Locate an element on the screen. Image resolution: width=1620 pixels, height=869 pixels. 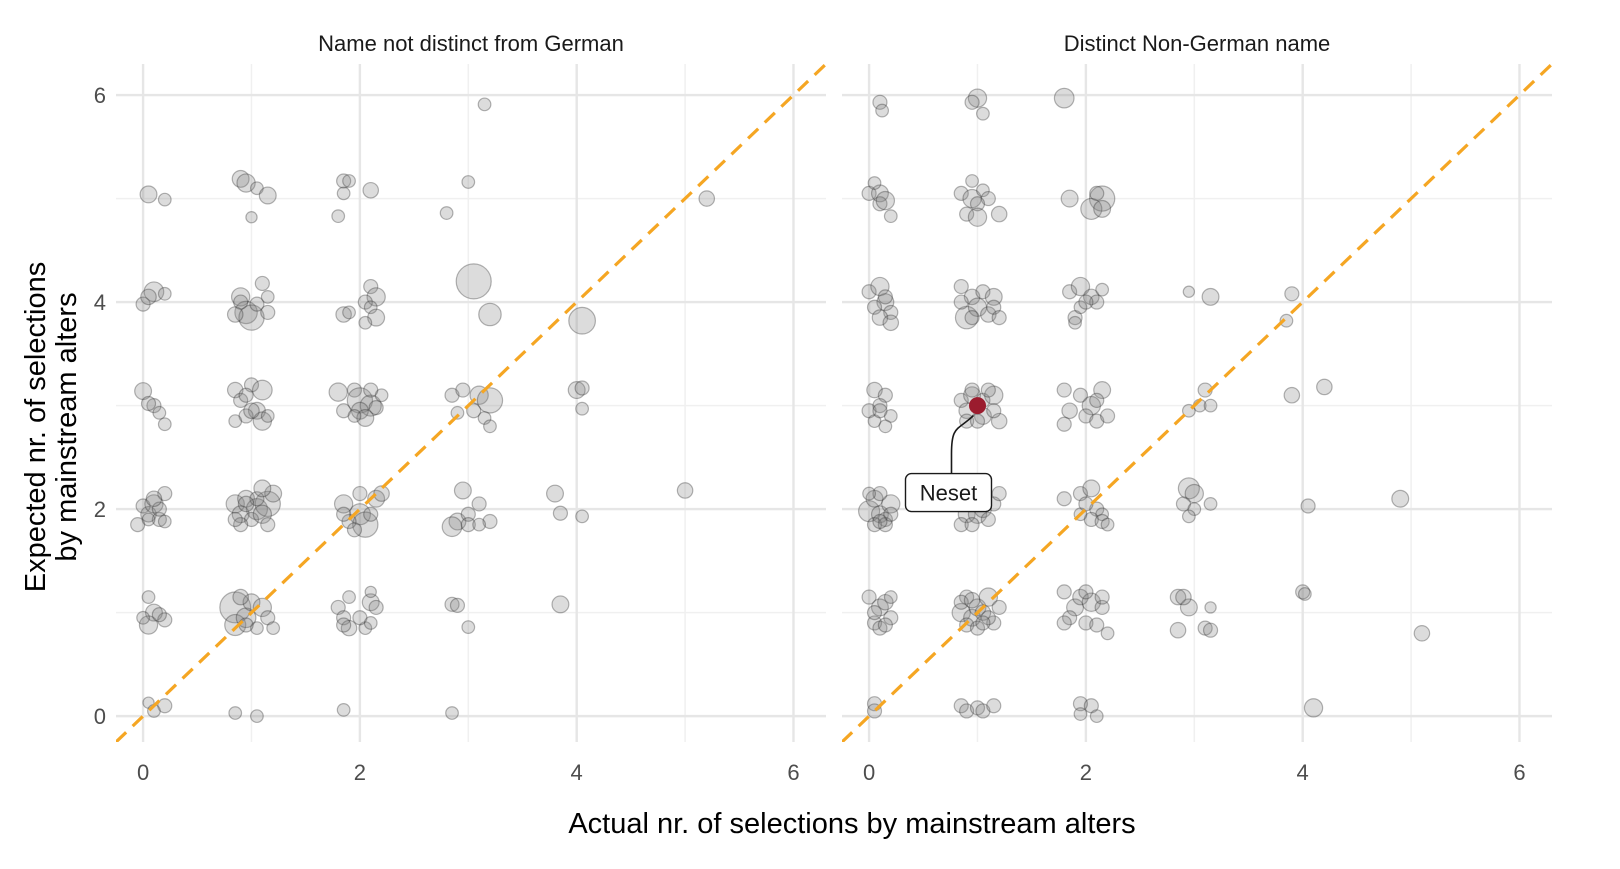
highlight-label: Neset is located at coordinates (948, 493).